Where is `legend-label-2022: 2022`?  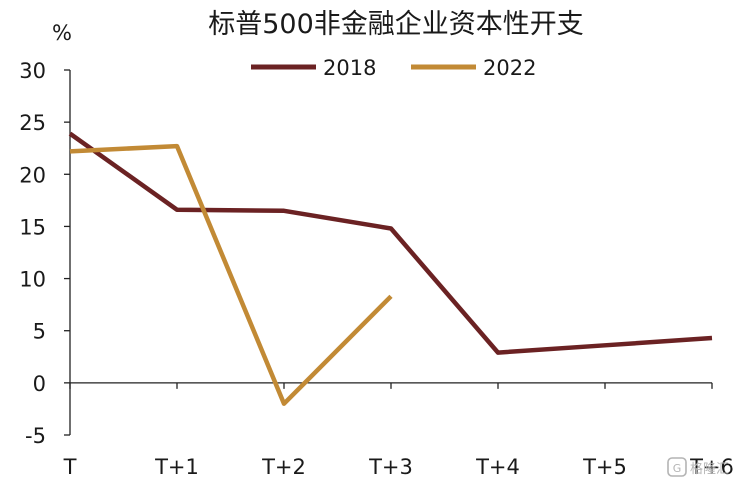
legend-label-2022: 2022 is located at coordinates (509, 68).